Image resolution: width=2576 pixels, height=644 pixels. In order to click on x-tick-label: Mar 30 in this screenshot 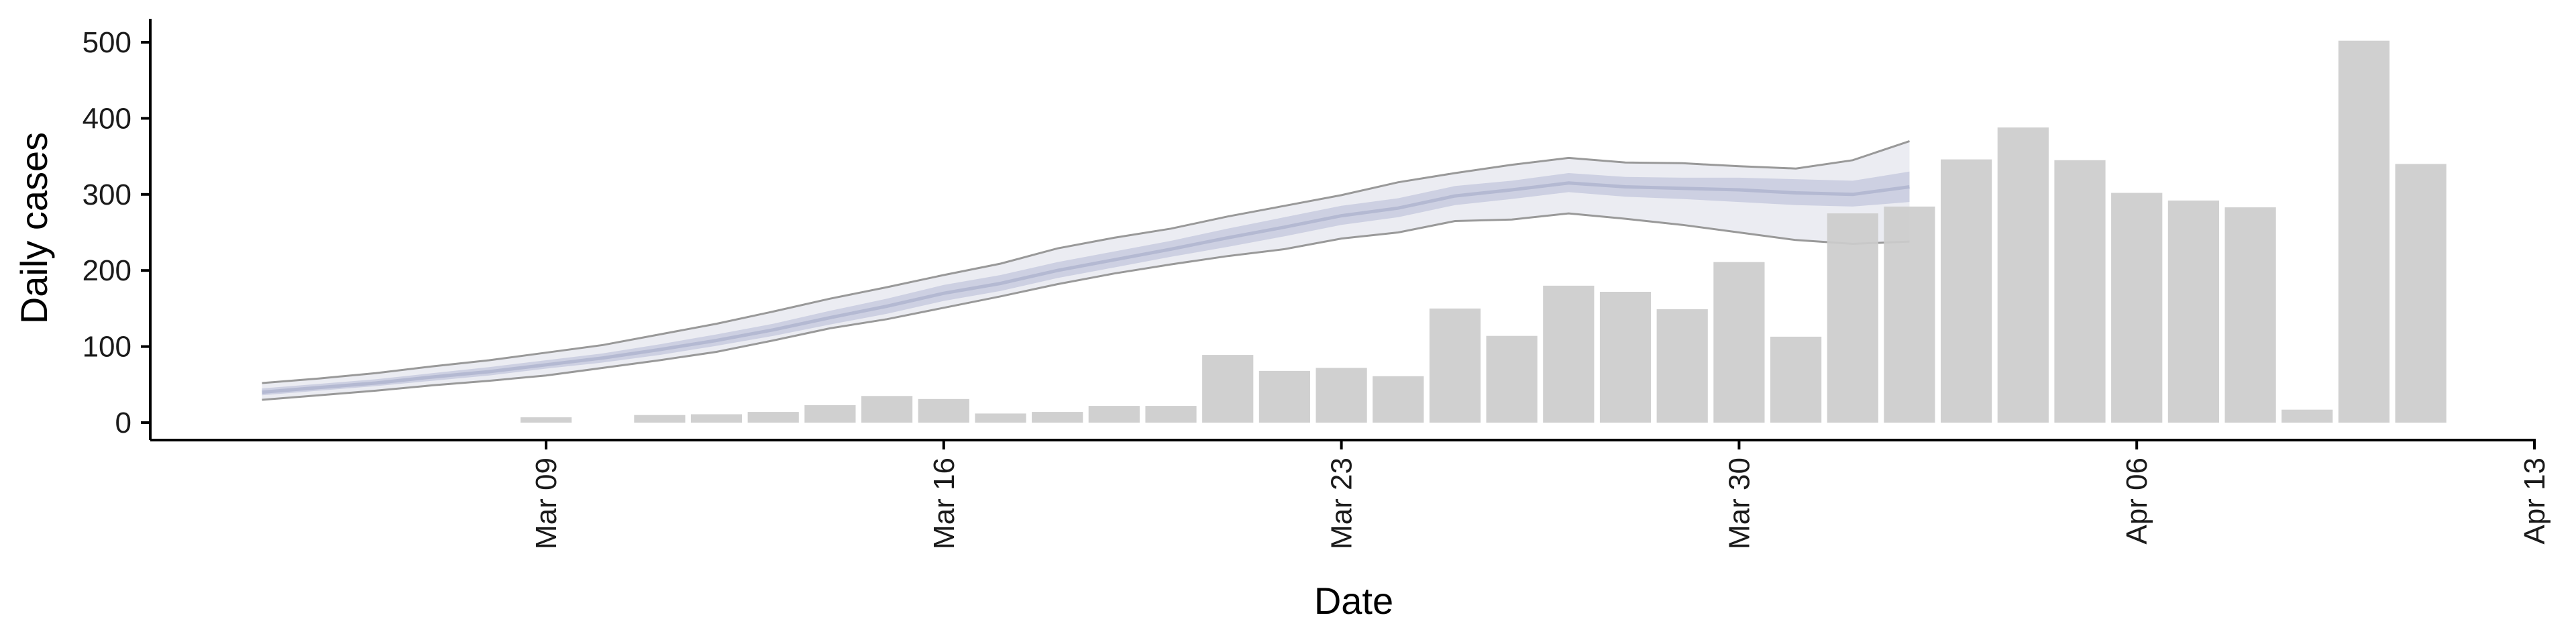, I will do `click(1739, 503)`.